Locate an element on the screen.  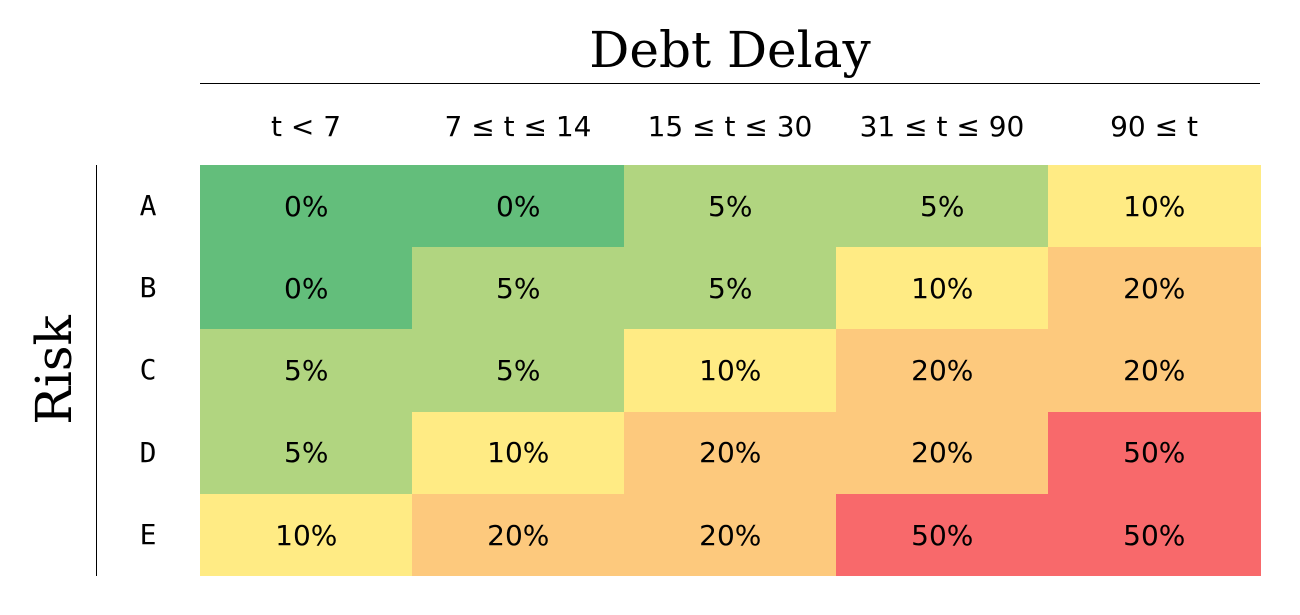
column-header: 15 ≤ t ≤ 30 is located at coordinates (730, 126).